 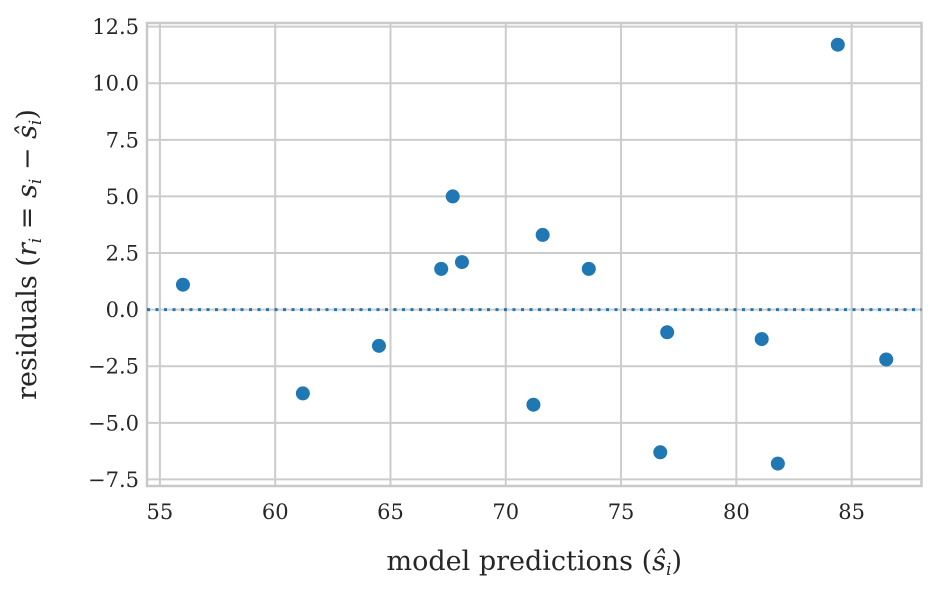 What do you see at coordinates (275, 512) in the screenshot?
I see `x-tick-label: 60` at bounding box center [275, 512].